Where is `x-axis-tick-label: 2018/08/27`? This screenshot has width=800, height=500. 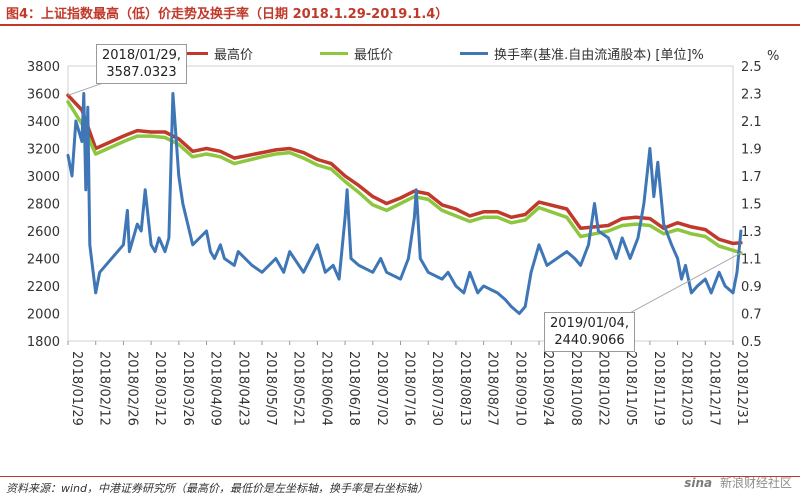
x-axis-tick-label: 2018/08/27 is located at coordinates (492, 388).